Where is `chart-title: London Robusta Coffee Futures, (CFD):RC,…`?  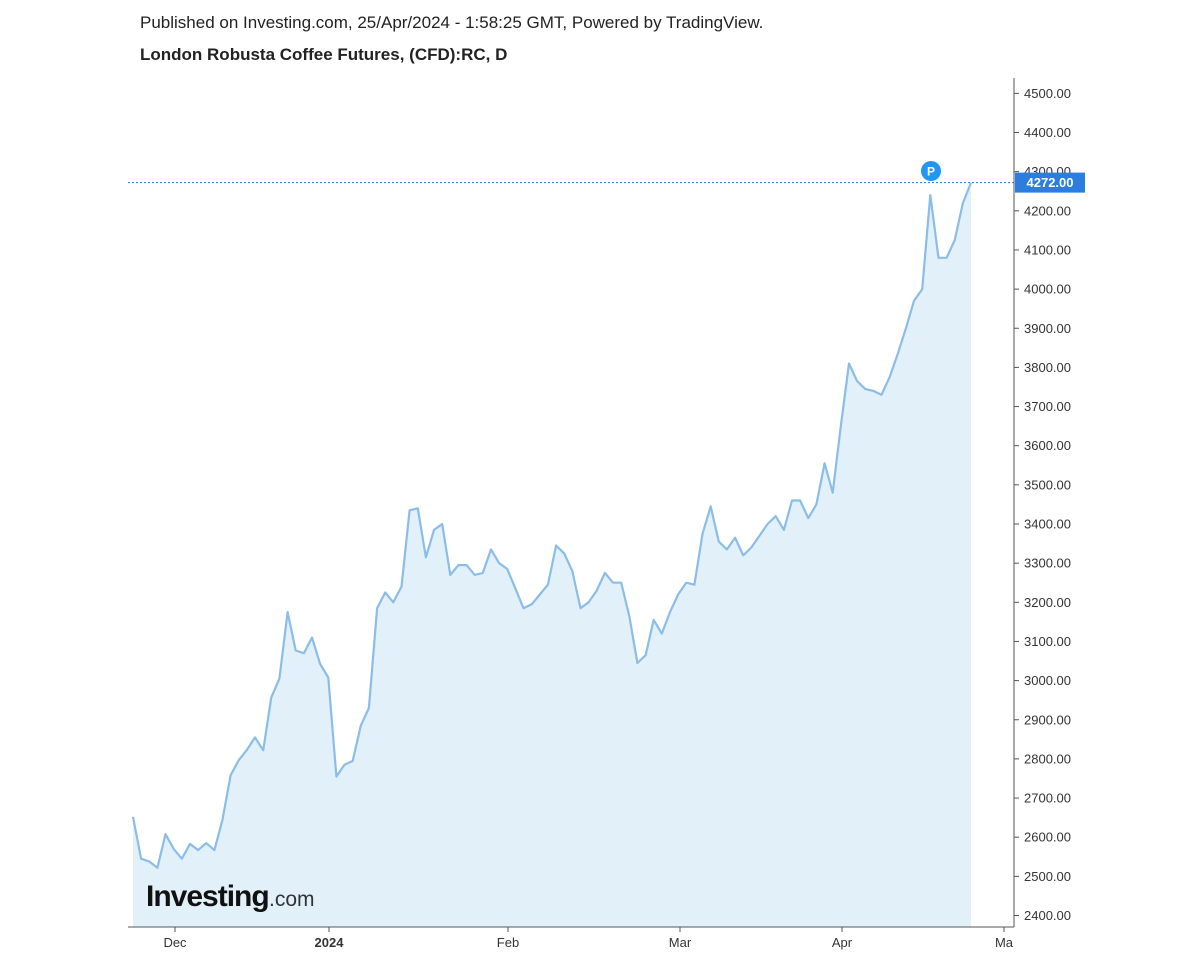
chart-title: London Robusta Coffee Futures, (CFD):RC,… is located at coordinates (324, 54).